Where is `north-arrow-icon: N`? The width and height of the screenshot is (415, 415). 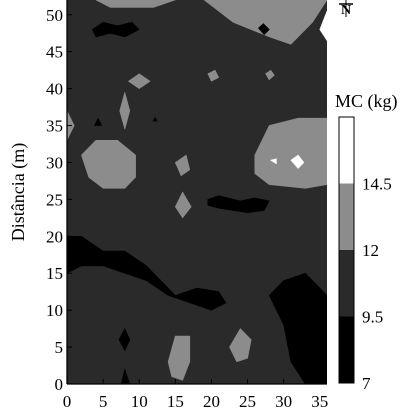
north-arrow-icon: N is located at coordinates (346, 9).